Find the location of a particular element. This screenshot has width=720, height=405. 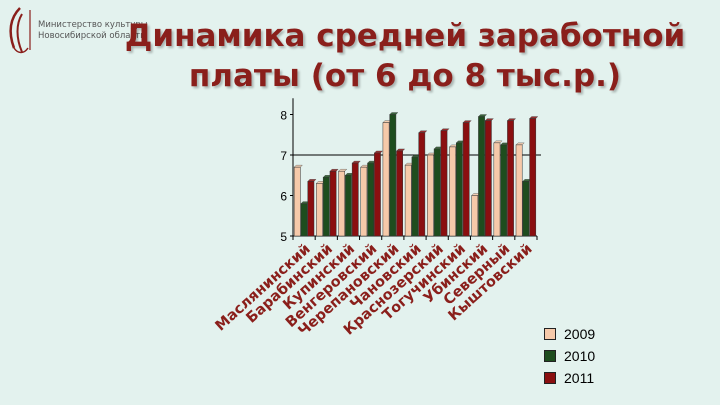

legend-item-2011: 2011 is located at coordinates (569, 378).